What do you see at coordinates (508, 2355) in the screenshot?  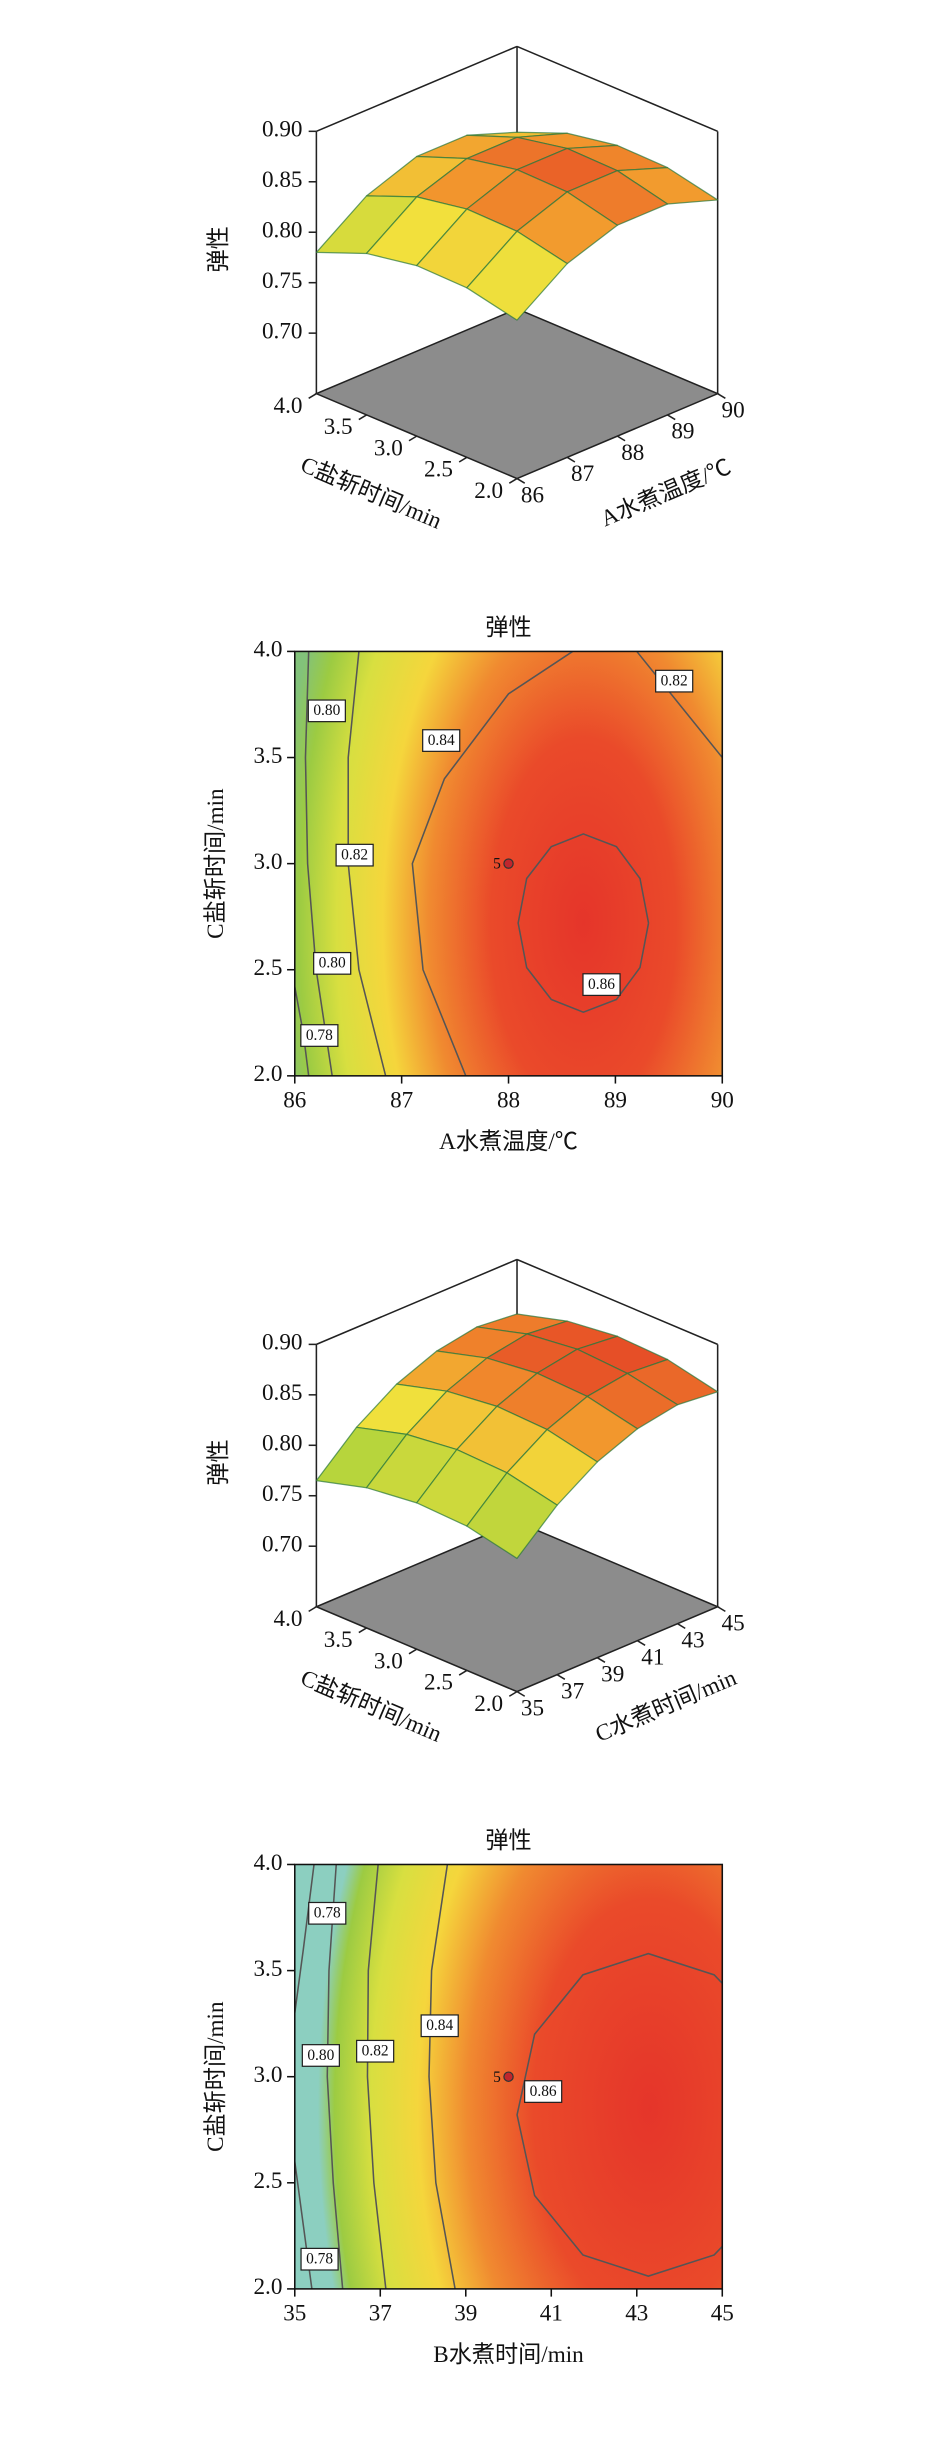 I see `x-axis-title: B水煮时间/min` at bounding box center [508, 2355].